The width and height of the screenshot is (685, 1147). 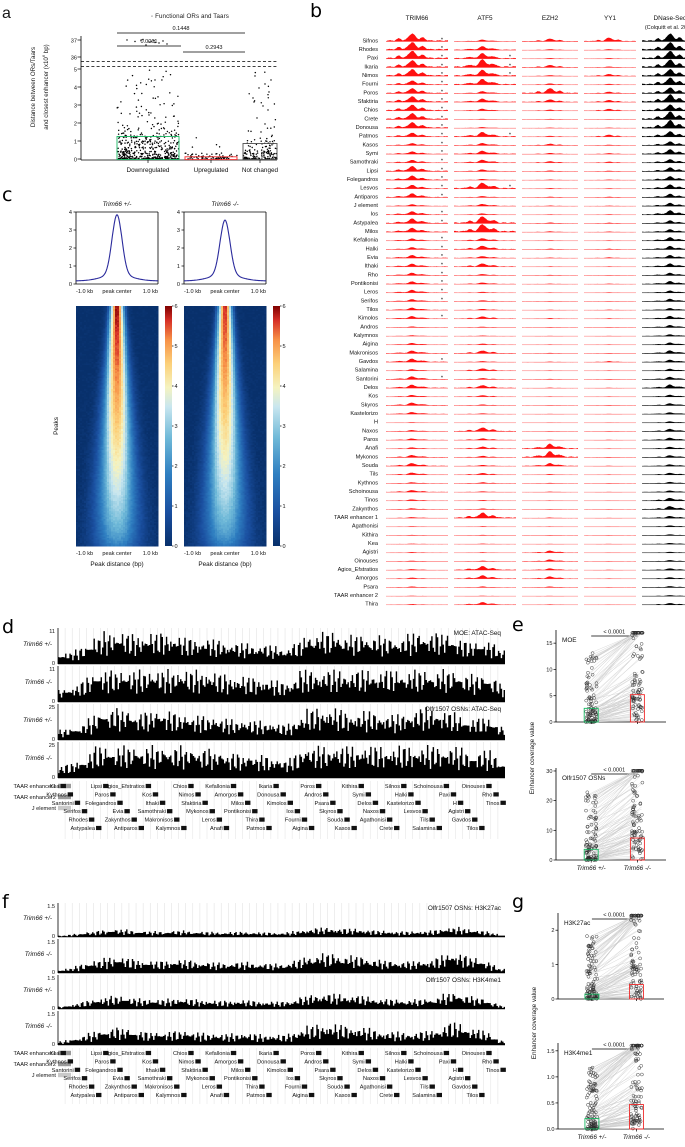 What do you see at coordinates (356, 518) in the screenshot?
I see `svg-text: TAAR enhancer 1` at bounding box center [356, 518].